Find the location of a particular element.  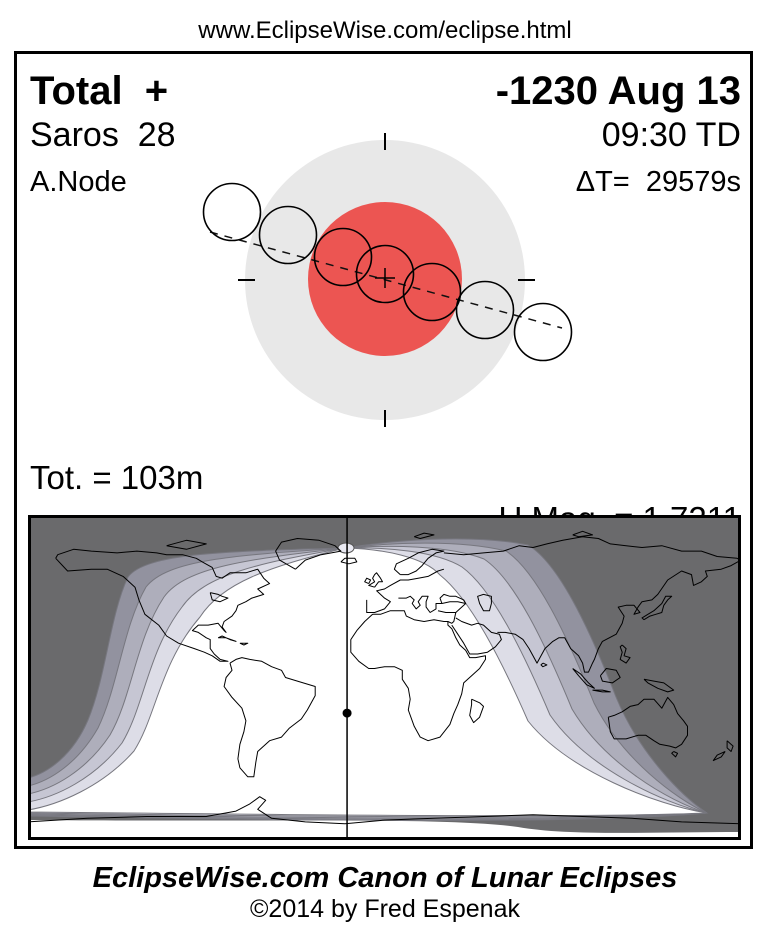

ecliptic-line is located at coordinates (386, 280).